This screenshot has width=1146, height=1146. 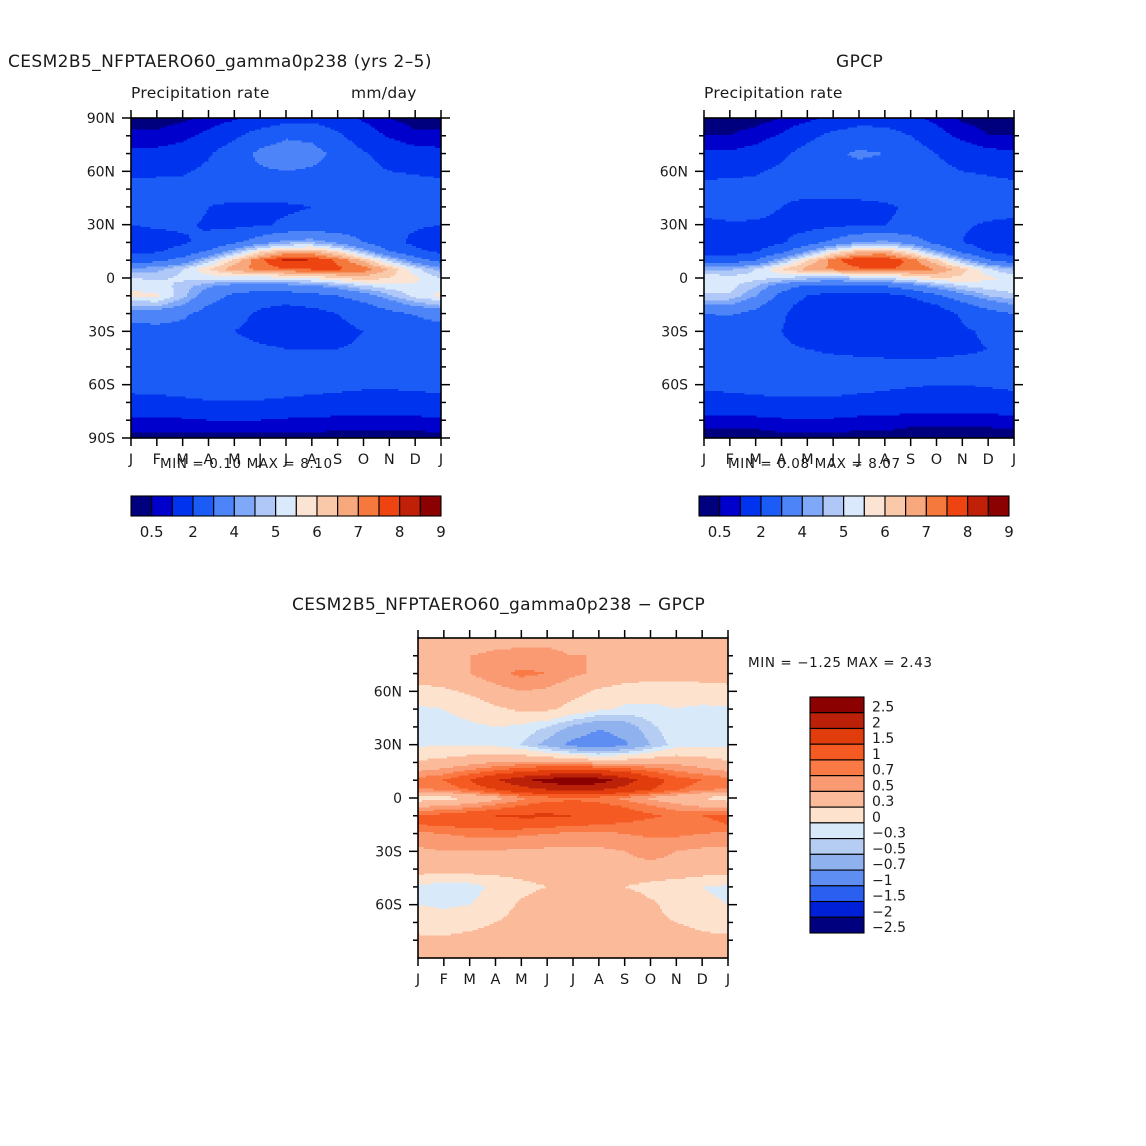 What do you see at coordinates (235, 532) in the screenshot?
I see `svg-text: 4` at bounding box center [235, 532].